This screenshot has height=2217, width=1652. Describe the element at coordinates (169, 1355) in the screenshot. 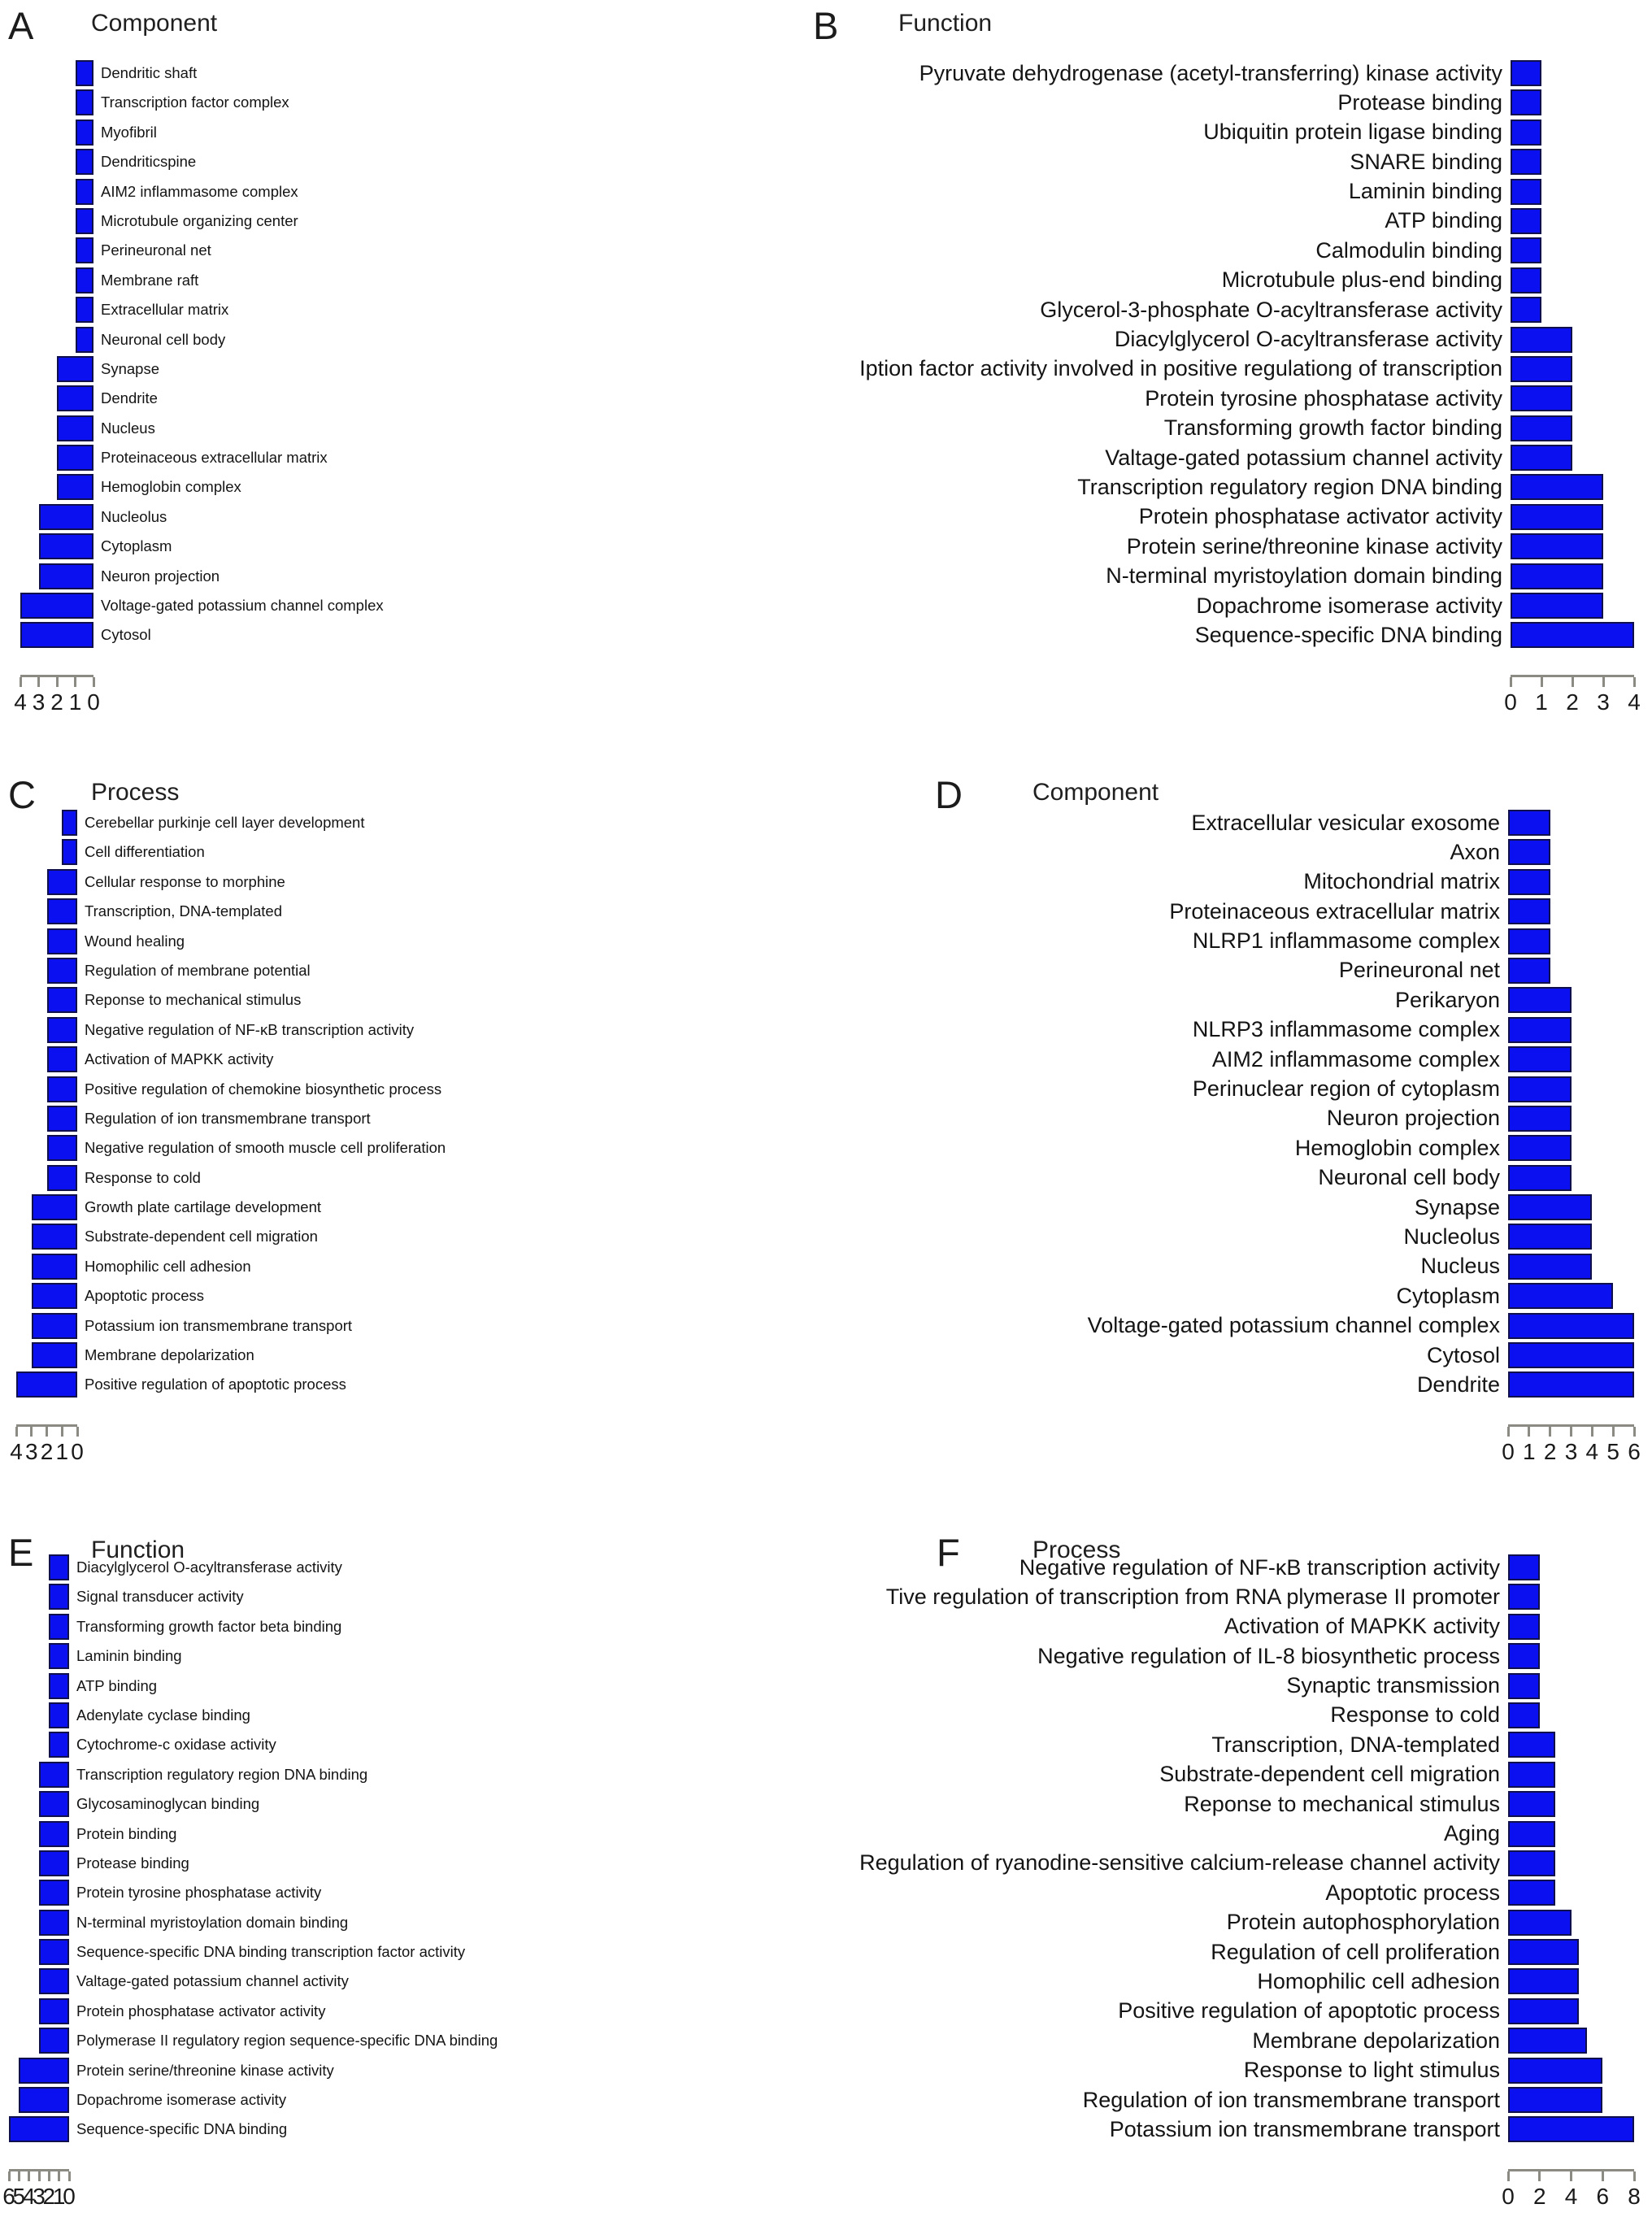

I see `bar-label: Membrane depolarization` at that location.